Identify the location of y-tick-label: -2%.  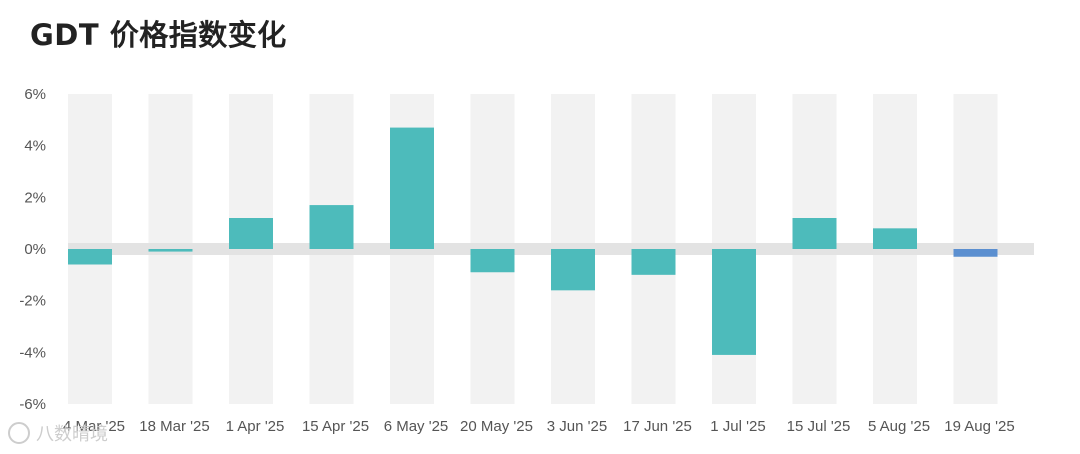
(32, 301).